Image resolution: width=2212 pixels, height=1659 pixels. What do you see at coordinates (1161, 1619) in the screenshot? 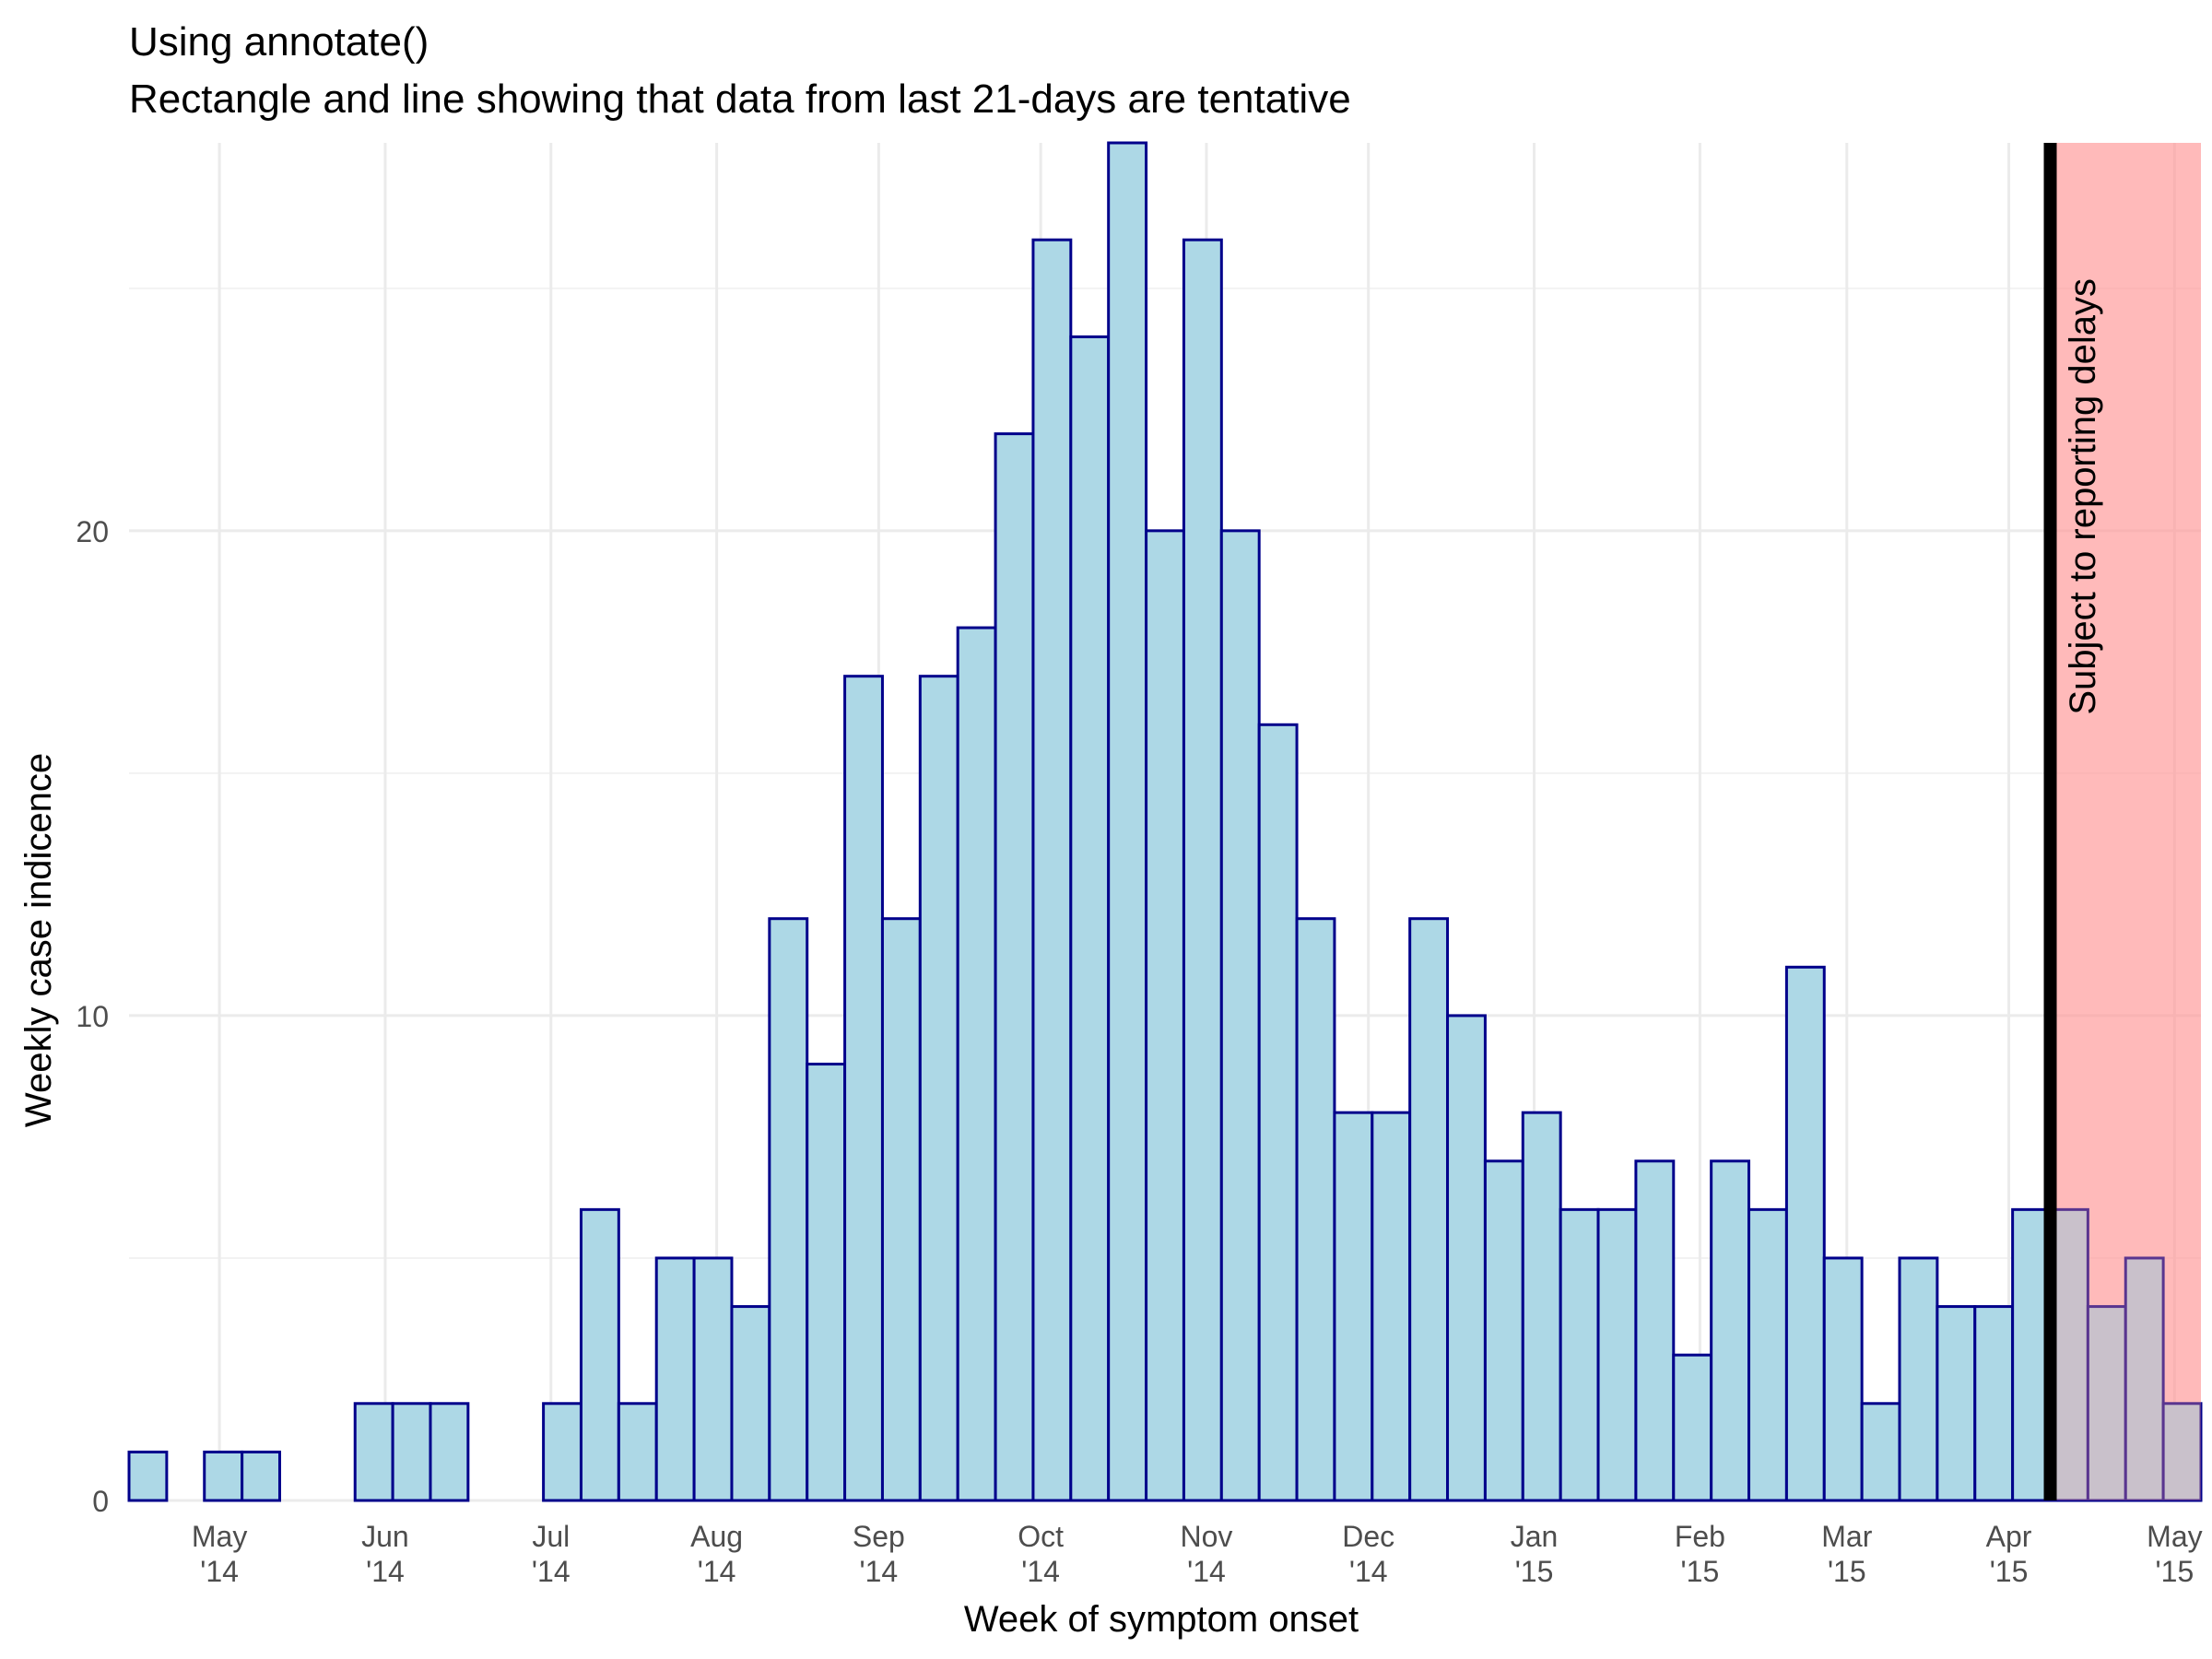
I see `x-axis-title: Week of symptom onset` at bounding box center [1161, 1619].